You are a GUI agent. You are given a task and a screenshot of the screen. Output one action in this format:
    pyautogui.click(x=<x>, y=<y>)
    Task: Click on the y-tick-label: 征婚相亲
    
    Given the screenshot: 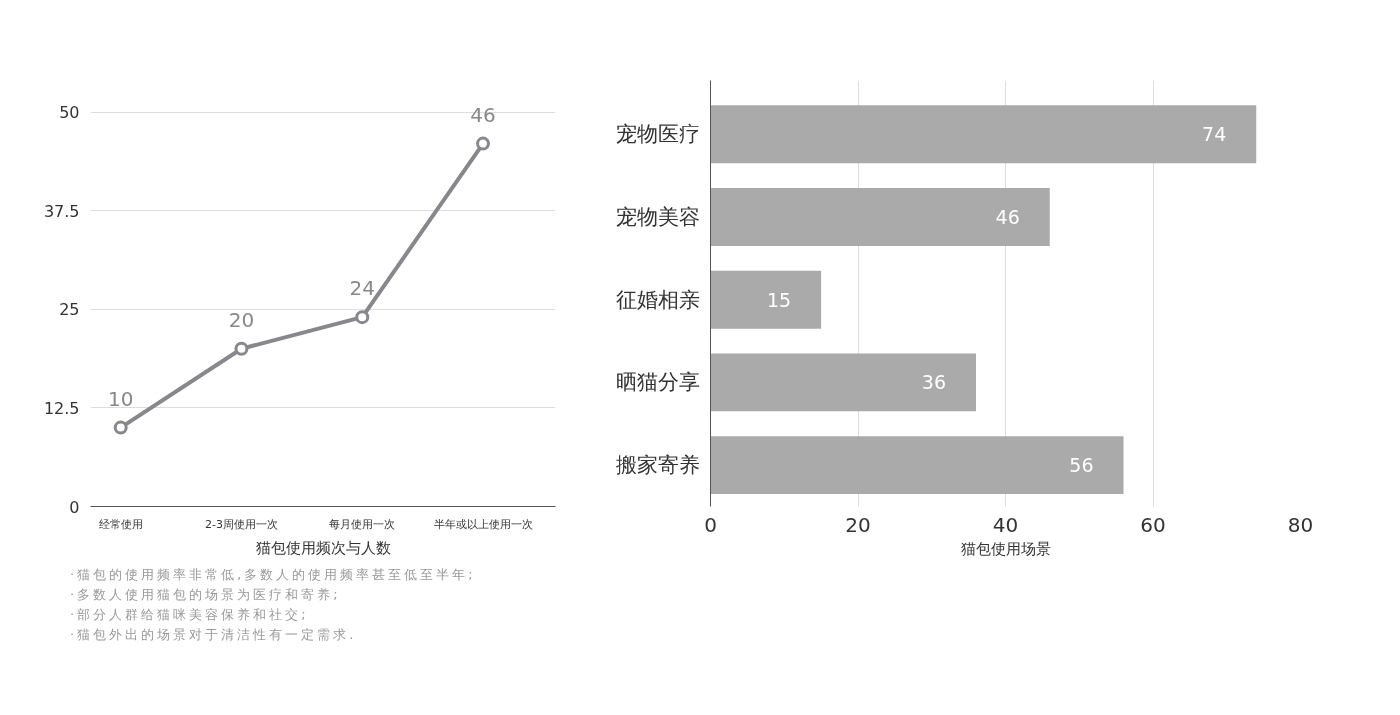 What is the action you would take?
    pyautogui.click(x=657, y=299)
    